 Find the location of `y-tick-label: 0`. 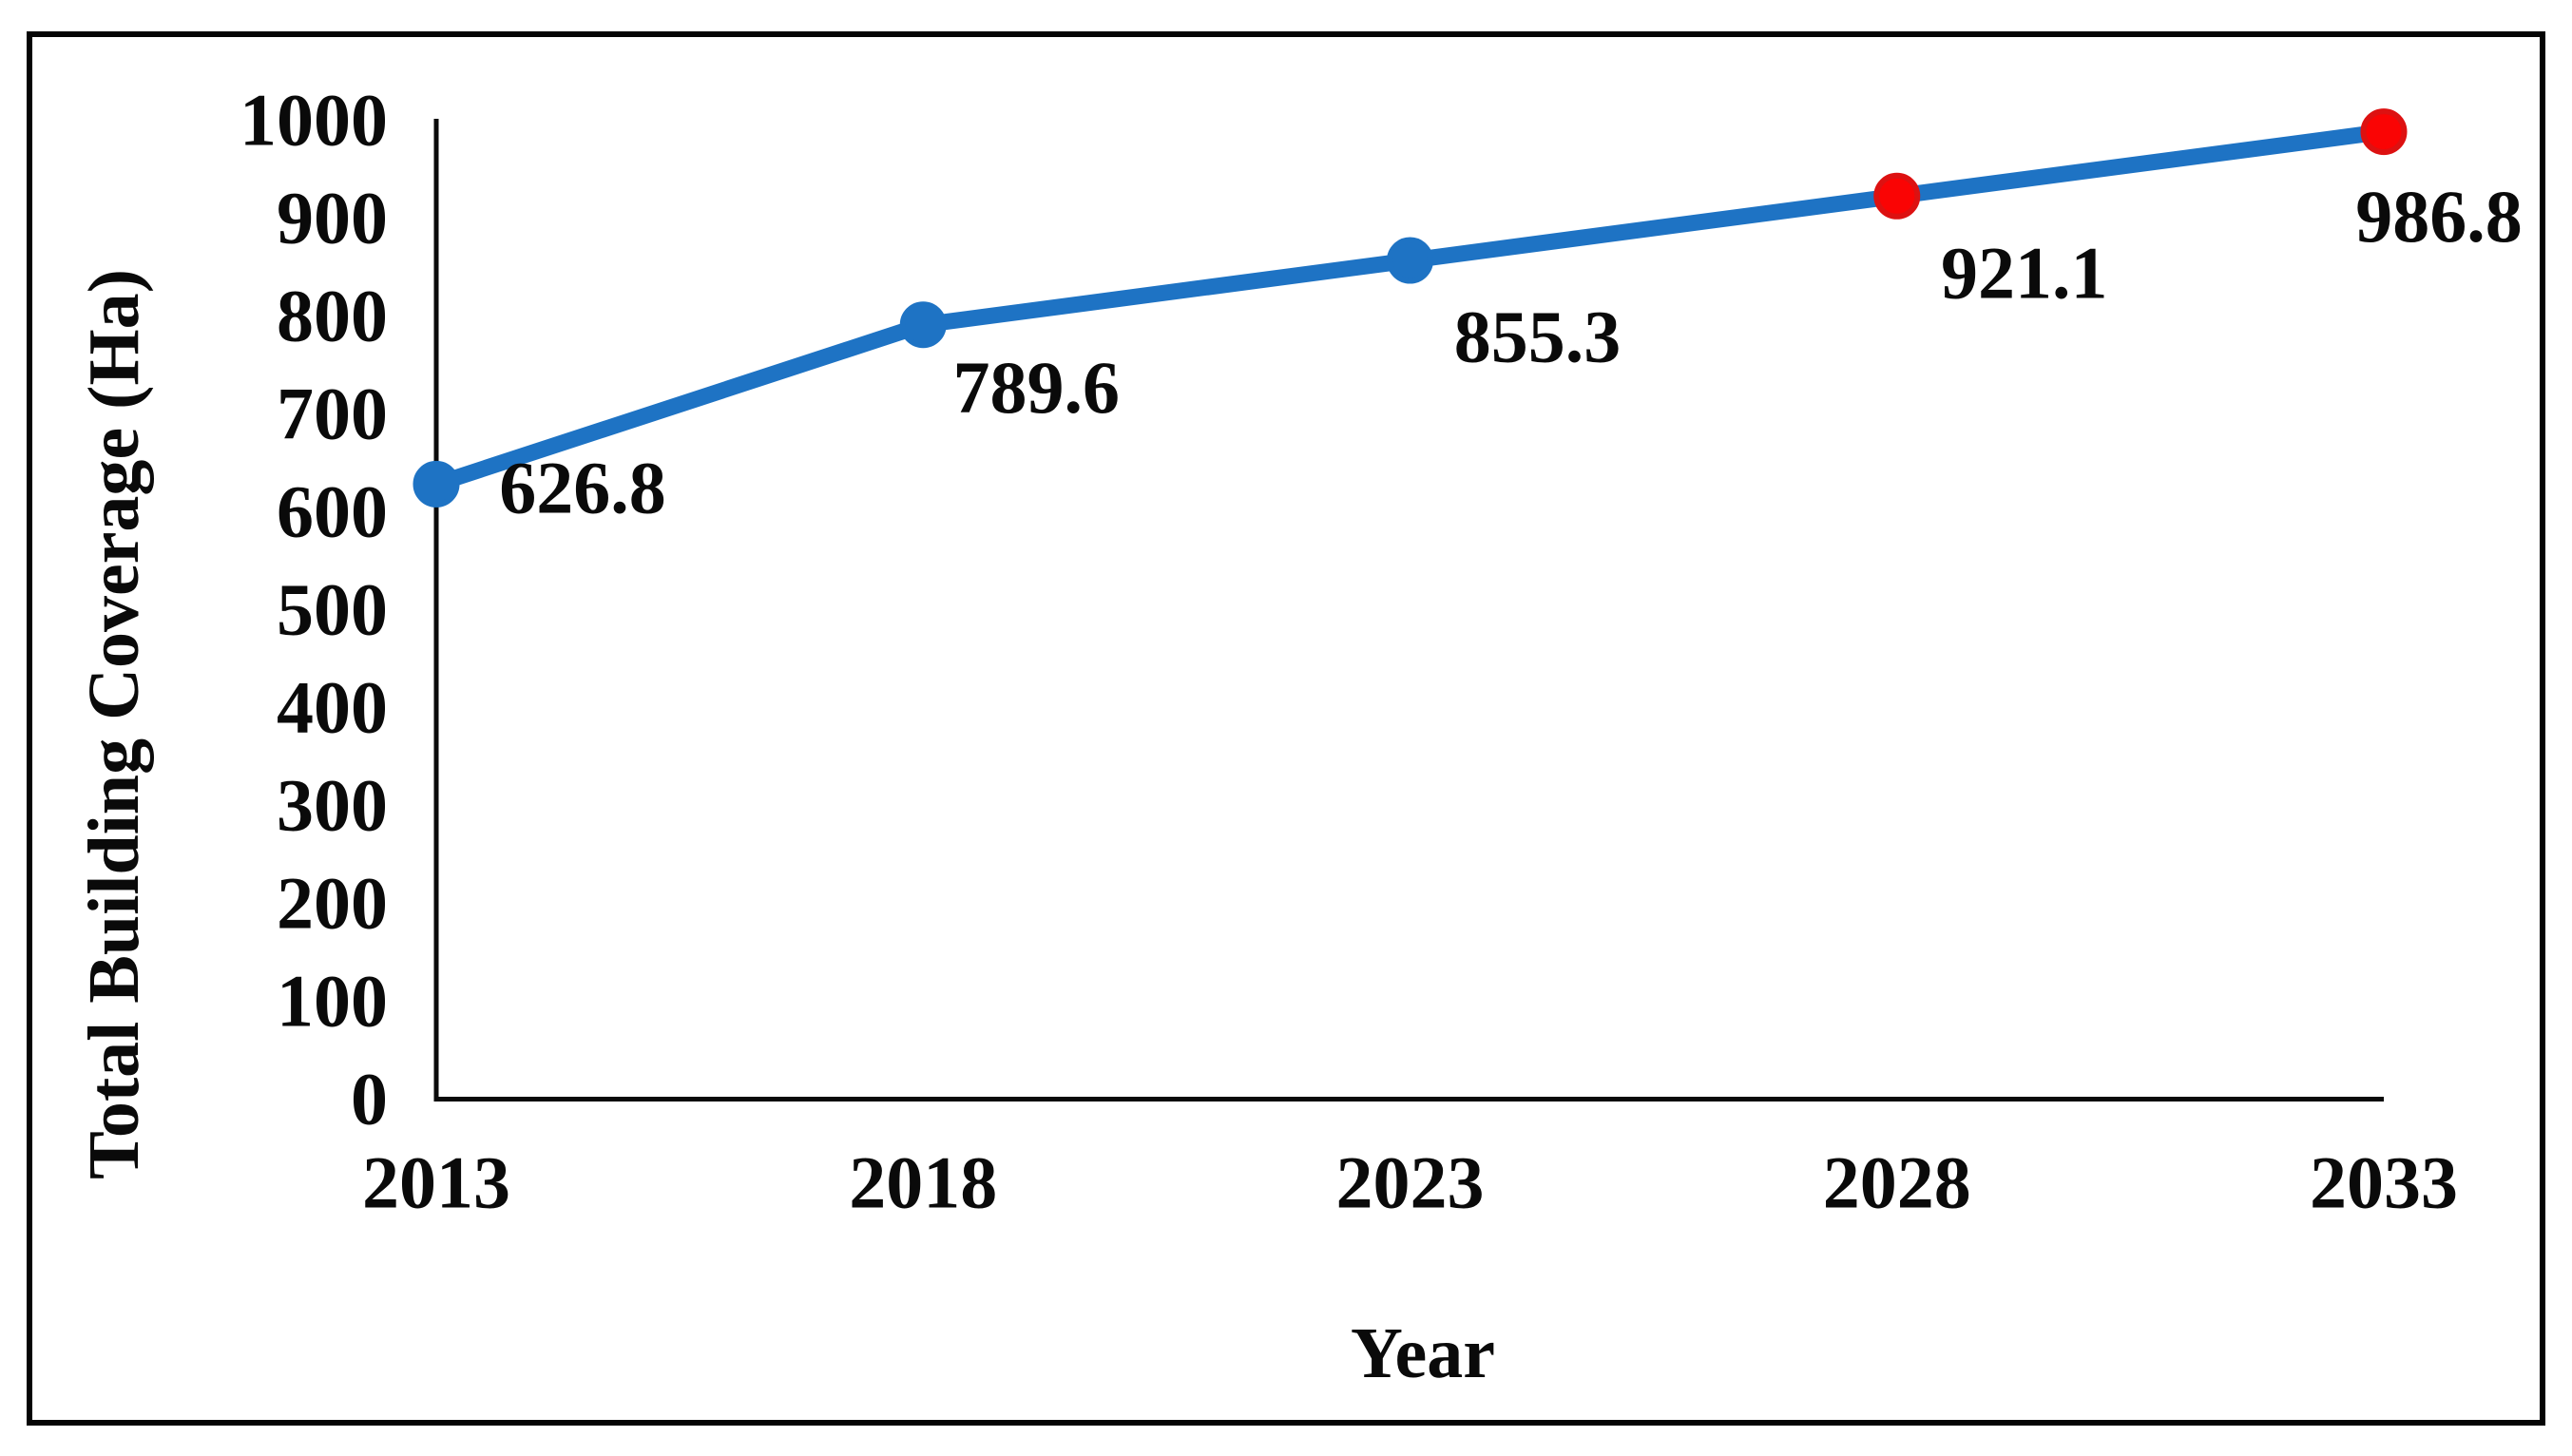

y-tick-label: 0 is located at coordinates (369, 1098).